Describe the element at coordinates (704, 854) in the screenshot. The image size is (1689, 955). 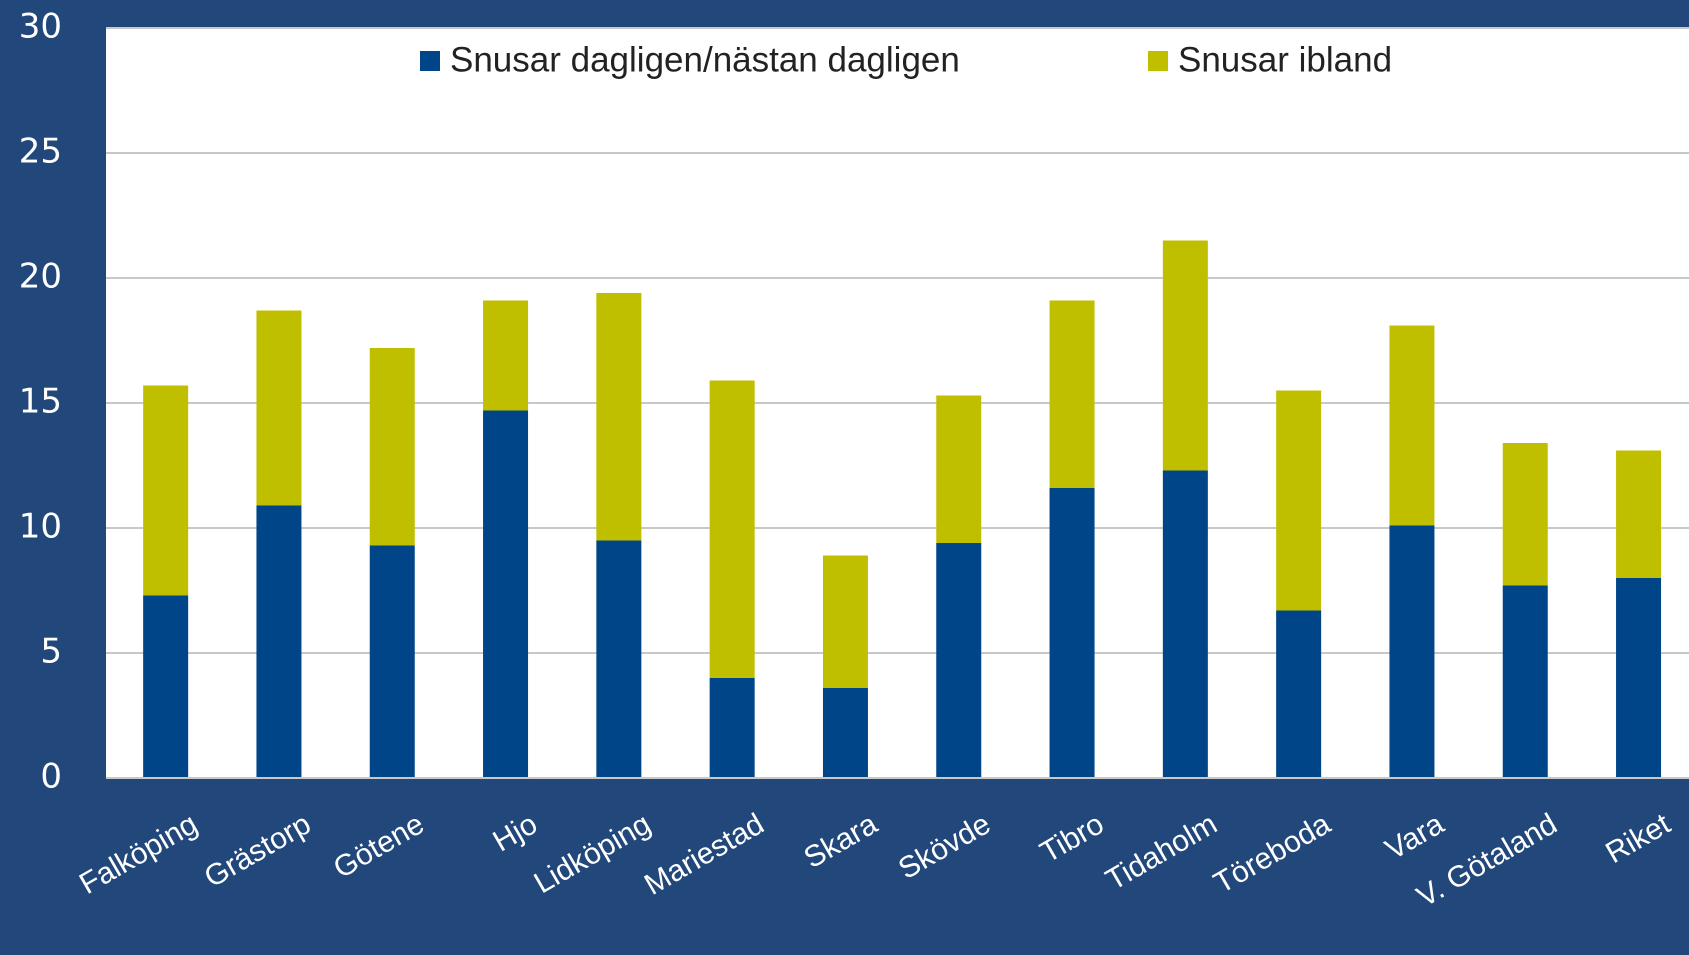
I see `x-tick-label: Mariestad` at that location.